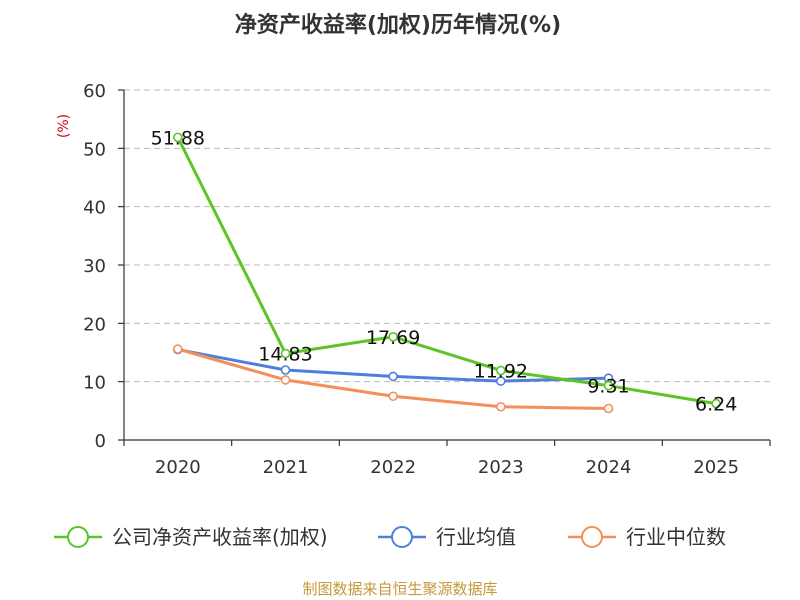 Image resolution: width=800 pixels, height=600 pixels. Describe the element at coordinates (393, 396) in the screenshot. I see `point-s2-2022` at that location.